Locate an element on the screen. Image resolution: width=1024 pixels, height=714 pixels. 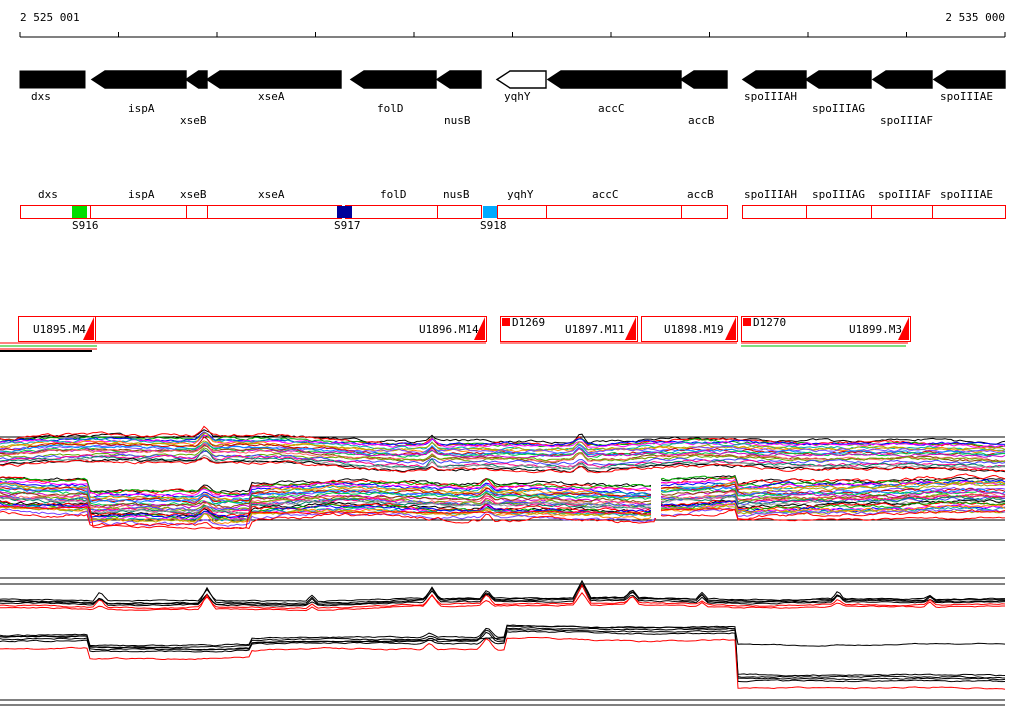
gene-box-spoIIIAH is located at coordinates (774, 212).